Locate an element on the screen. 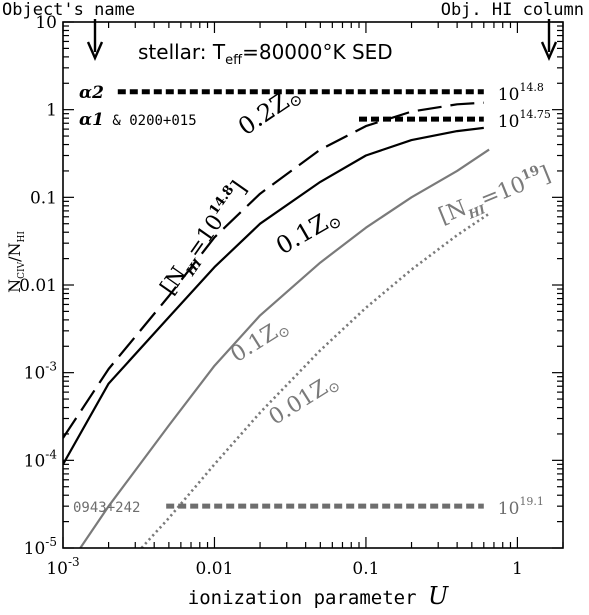 The image size is (589, 615). column-label-2: [NHI=1019] is located at coordinates (495, 196).